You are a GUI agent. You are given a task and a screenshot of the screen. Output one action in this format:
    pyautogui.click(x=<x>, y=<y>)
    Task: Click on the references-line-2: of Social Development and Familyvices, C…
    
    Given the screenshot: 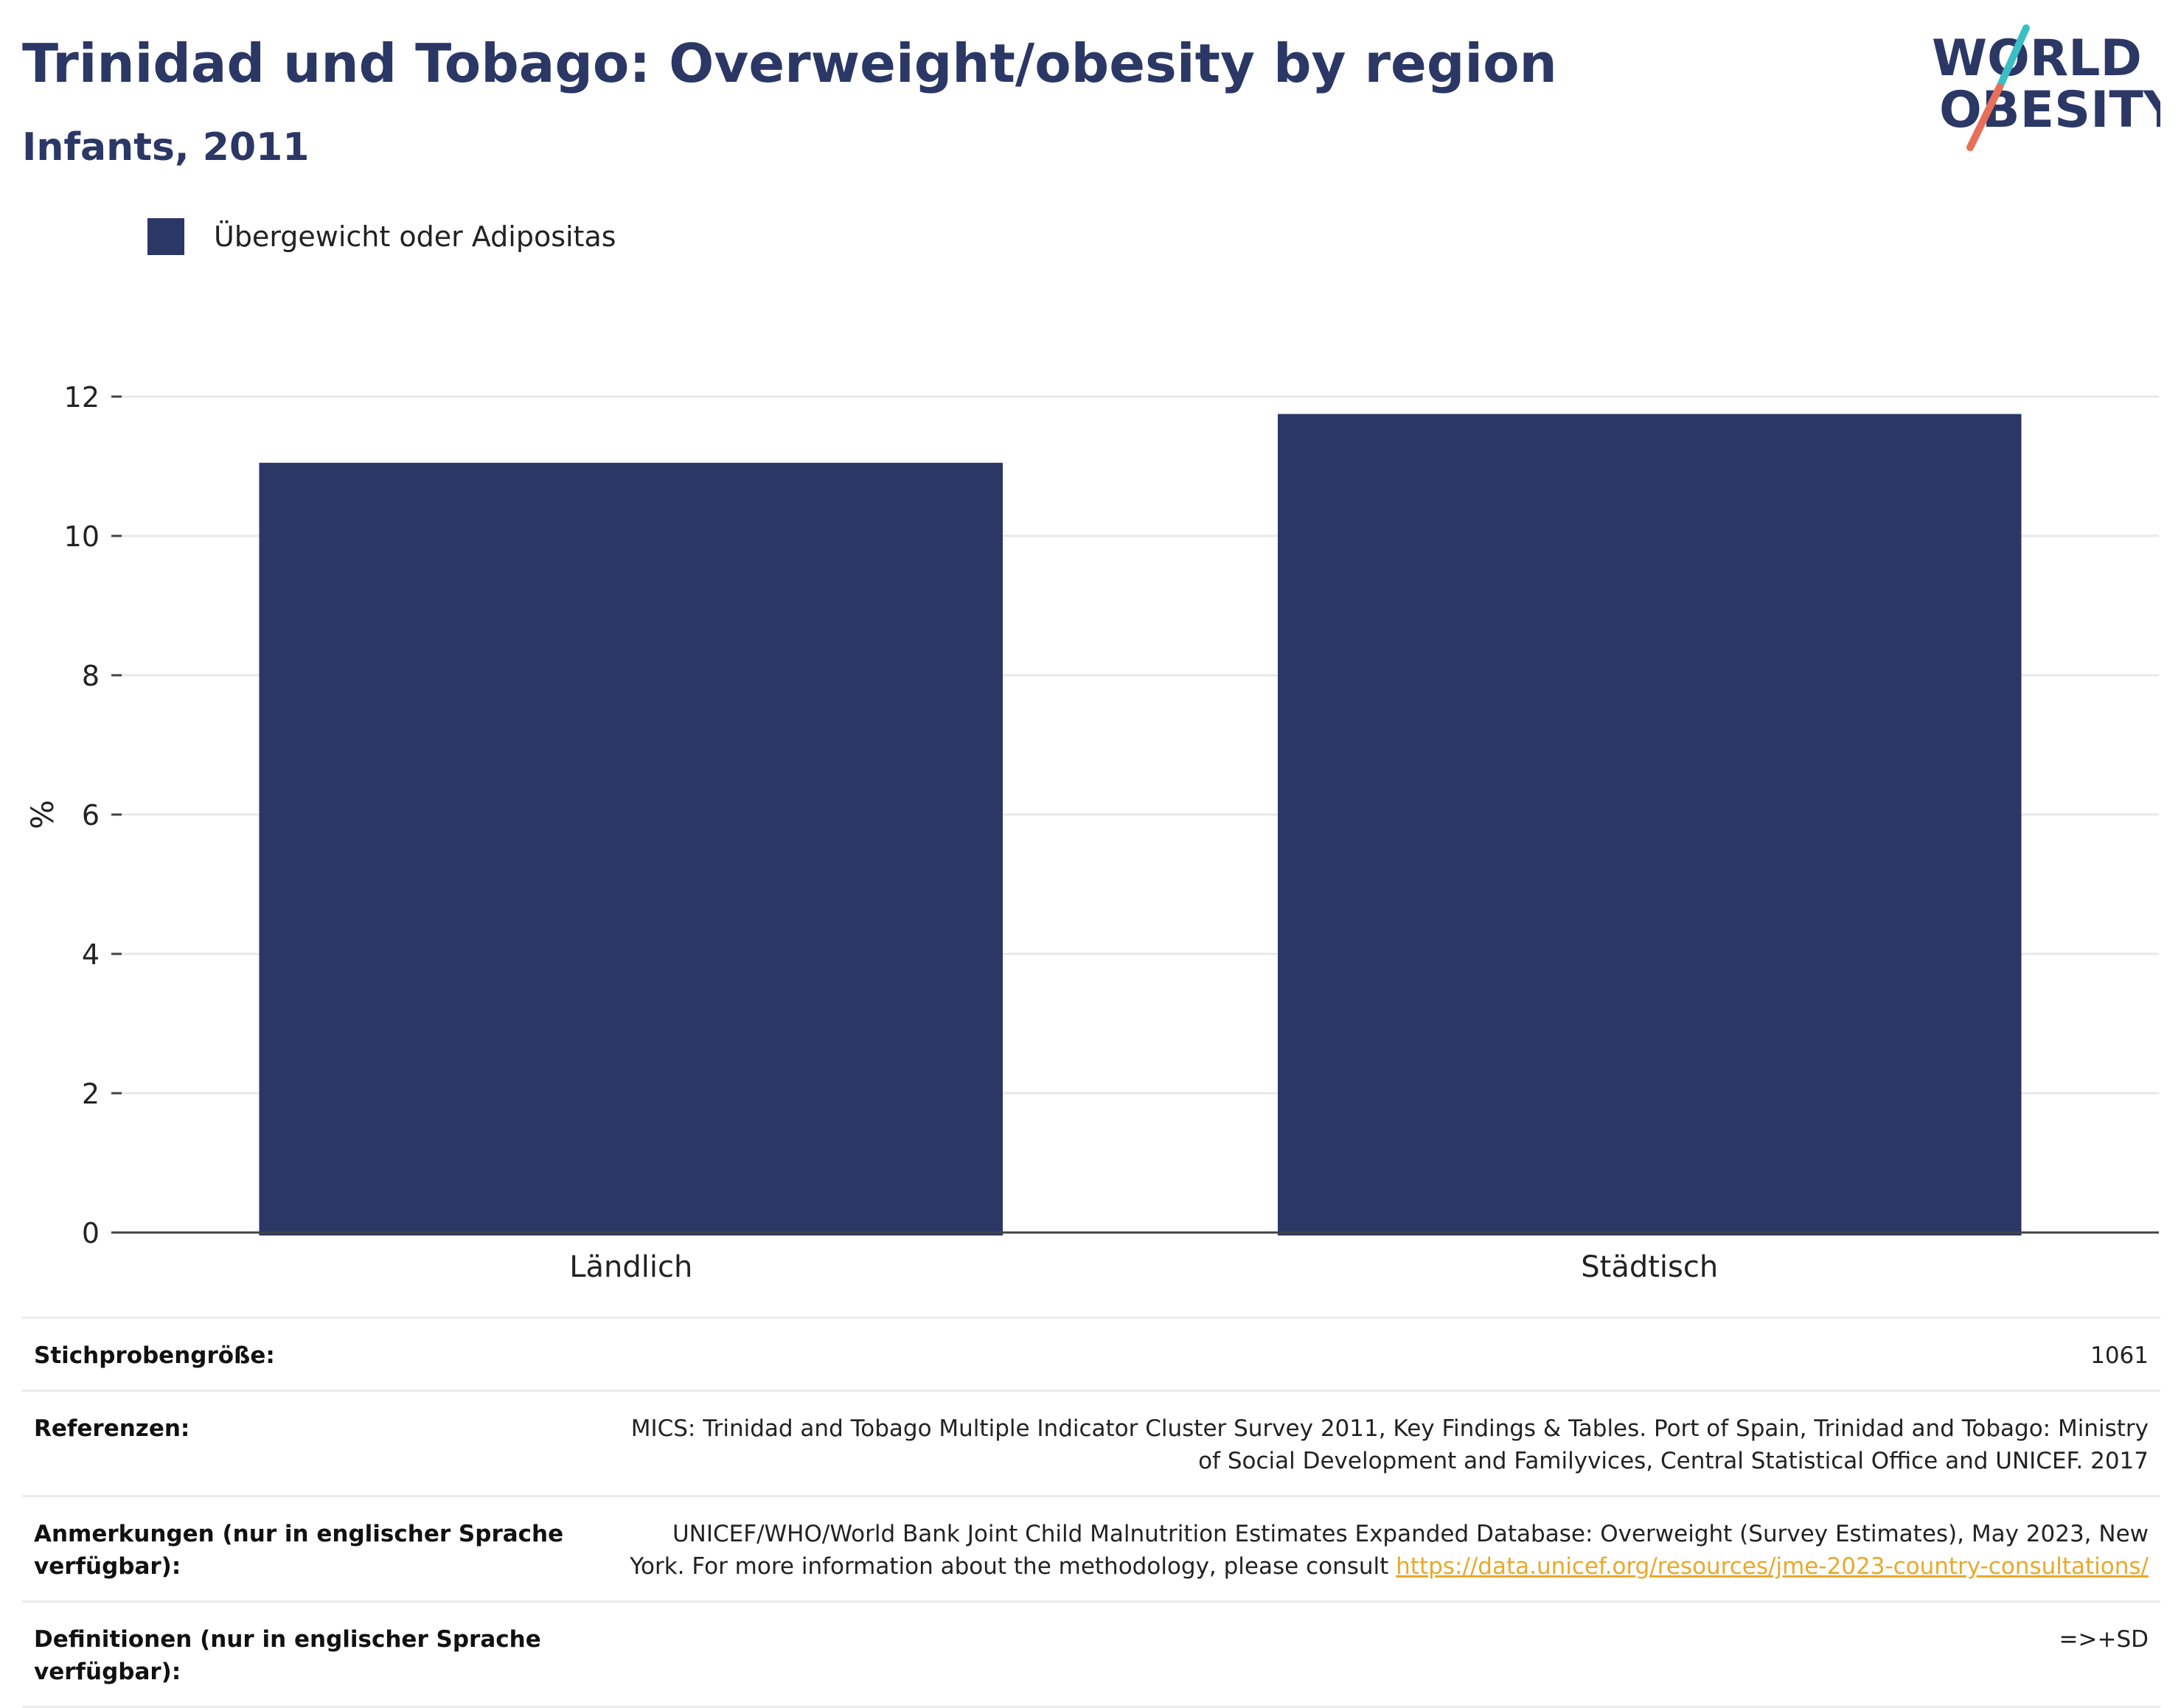 What is the action you would take?
    pyautogui.click(x=1674, y=1461)
    